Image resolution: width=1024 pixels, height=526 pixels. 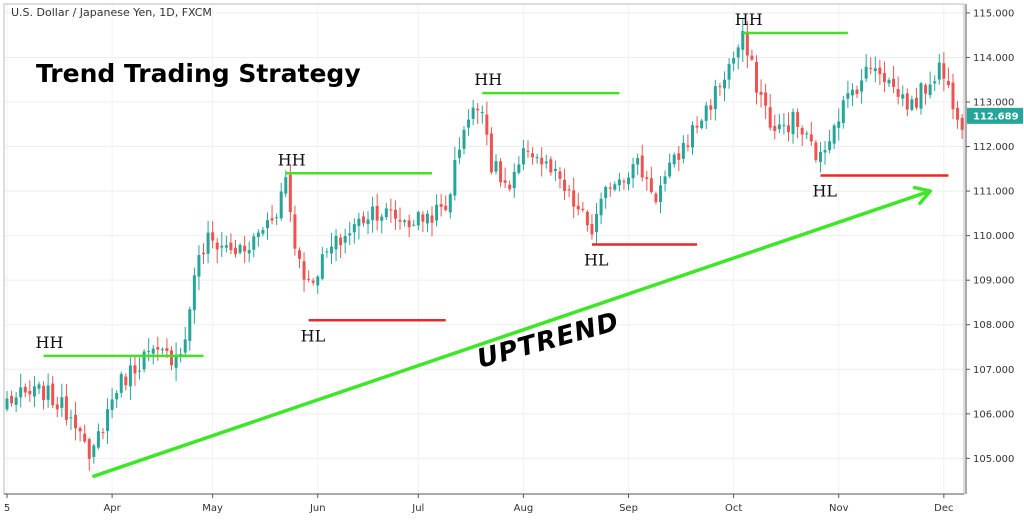 I want to click on time-axis-tick-label: Sep, so click(x=628, y=508).